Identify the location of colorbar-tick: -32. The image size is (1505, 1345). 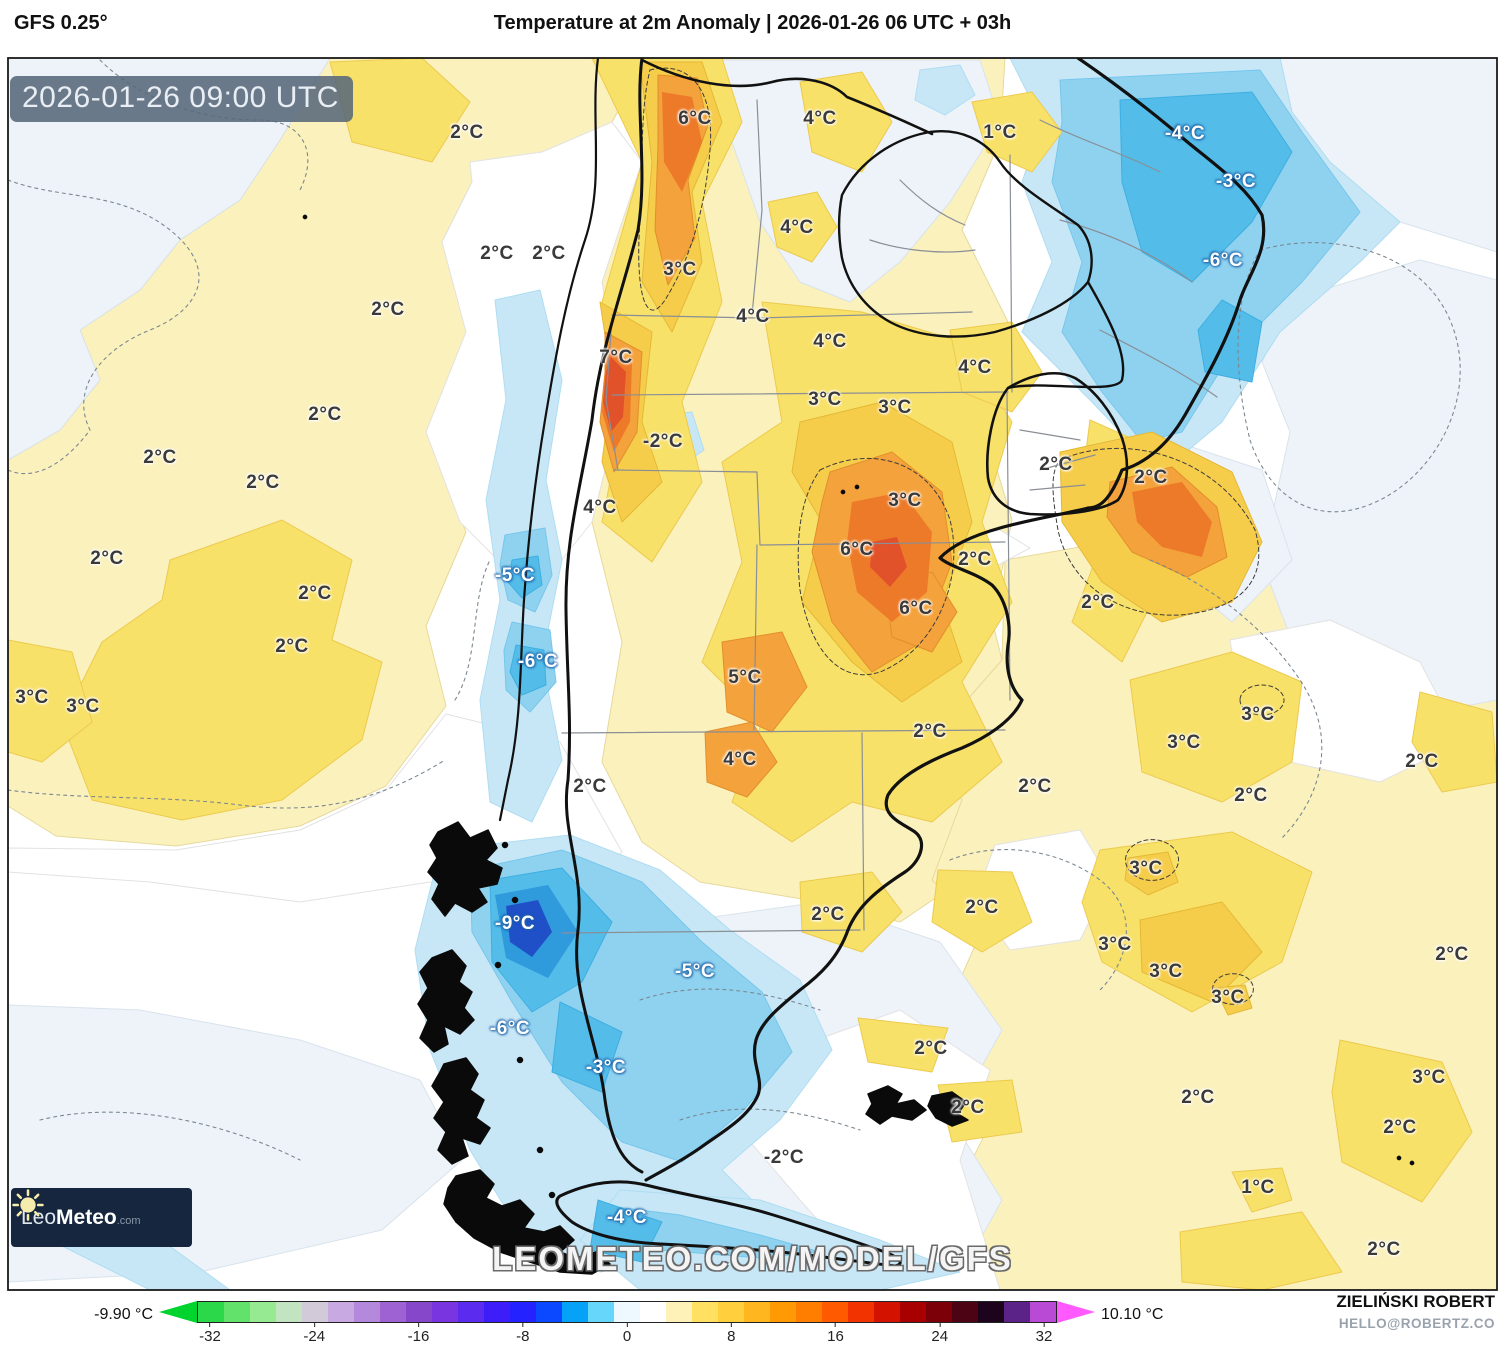
(210, 1334).